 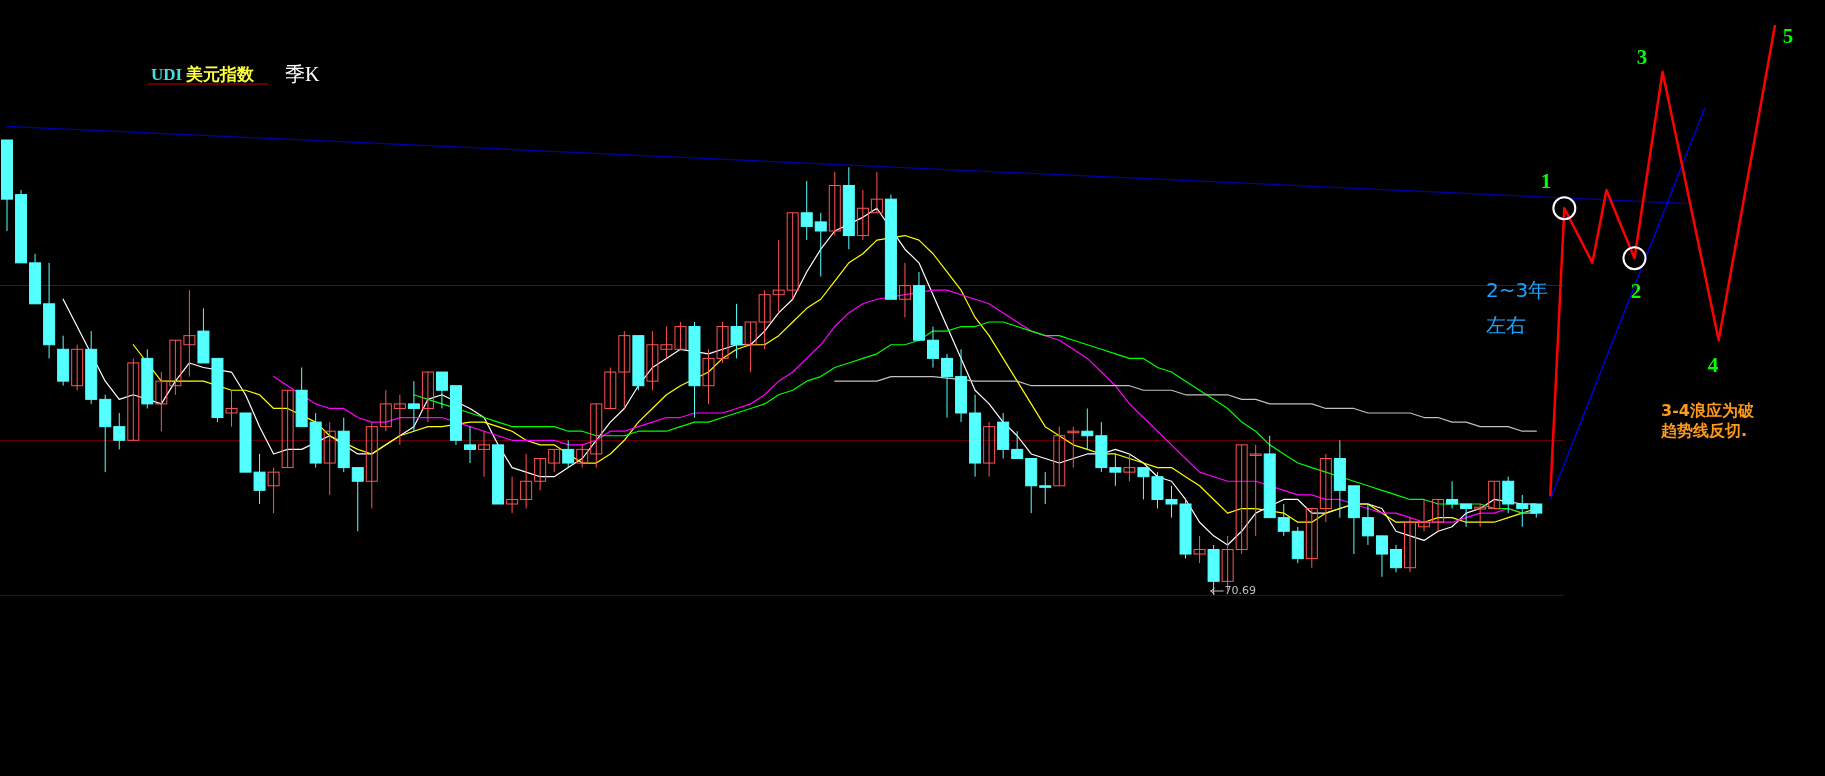 What do you see at coordinates (1636, 290) in the screenshot?
I see `annotation: 2` at bounding box center [1636, 290].